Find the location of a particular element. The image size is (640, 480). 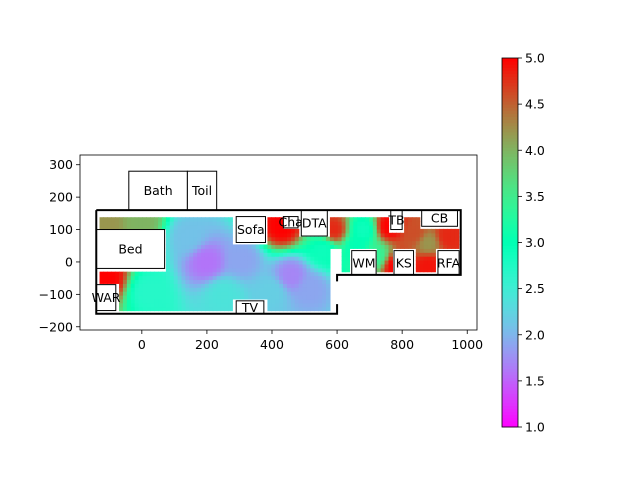

room-label: DTA is located at coordinates (314, 223).